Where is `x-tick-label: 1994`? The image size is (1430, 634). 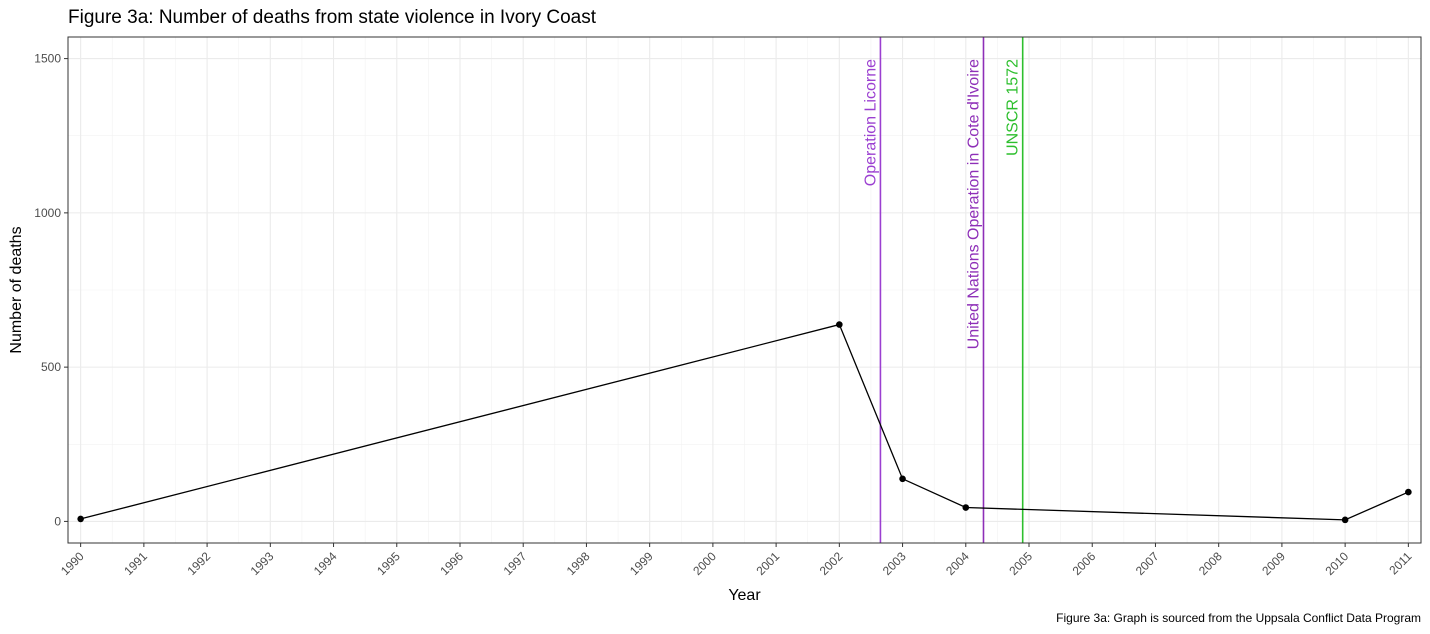 x-tick-label: 1994 is located at coordinates (325, 563).